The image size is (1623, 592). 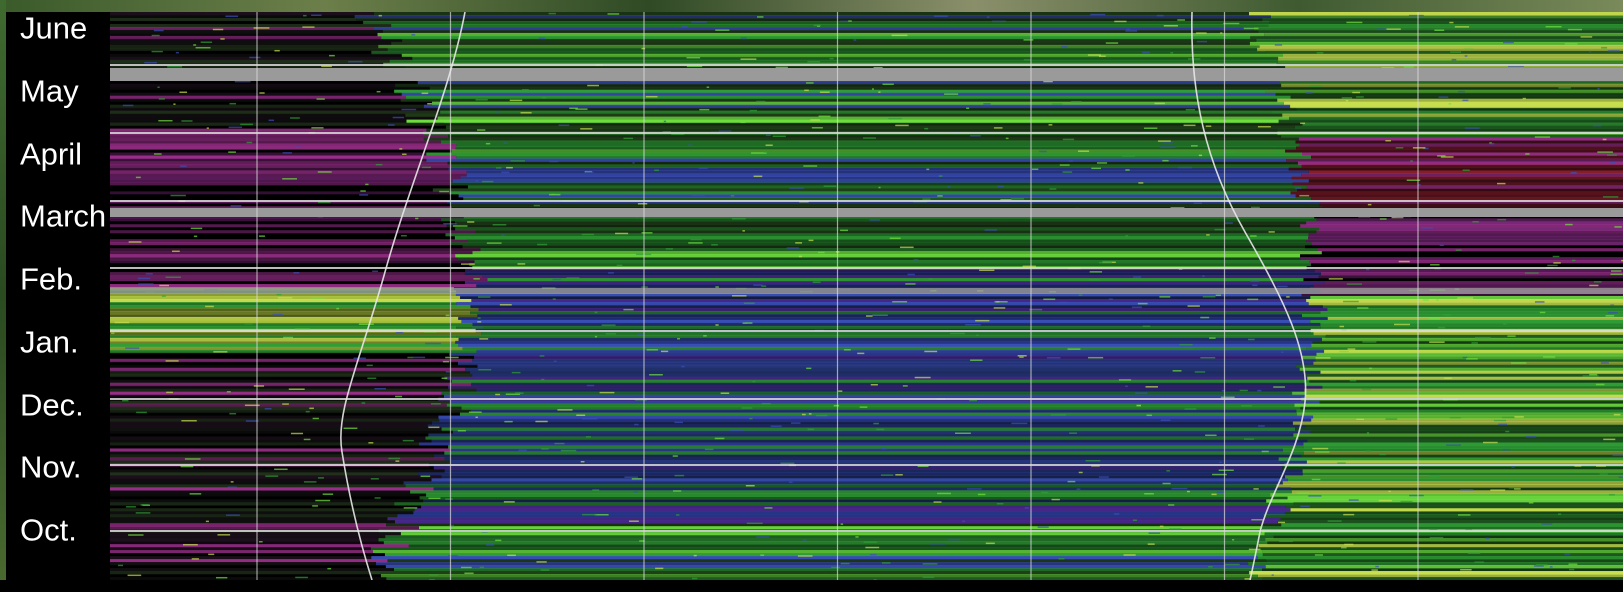 What do you see at coordinates (866, 212) in the screenshot?
I see `gray-band-march` at bounding box center [866, 212].